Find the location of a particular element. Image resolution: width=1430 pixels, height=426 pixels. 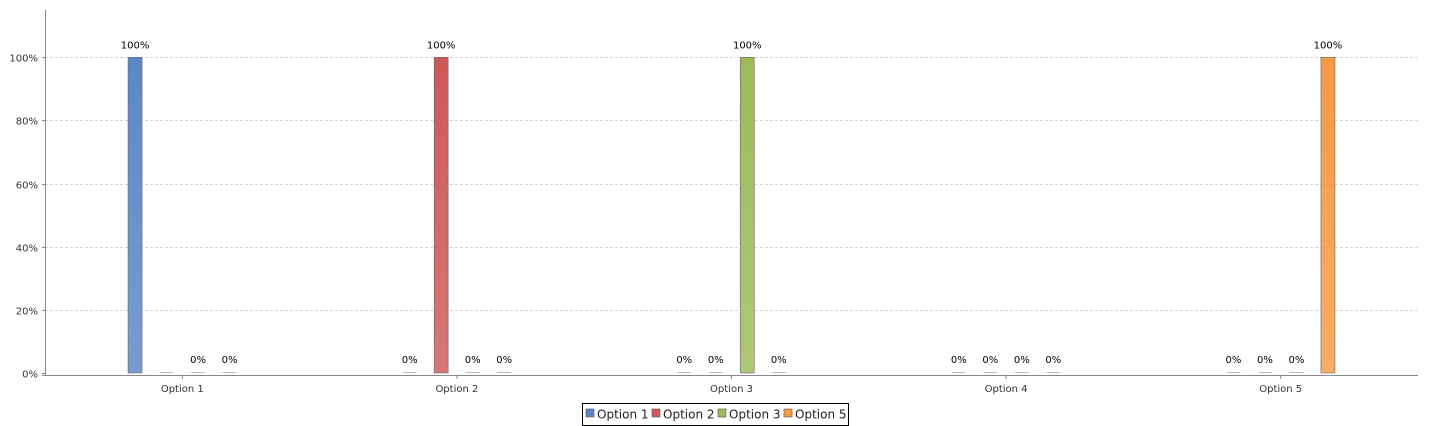

x-tick-label: Option 2 is located at coordinates (456, 389).